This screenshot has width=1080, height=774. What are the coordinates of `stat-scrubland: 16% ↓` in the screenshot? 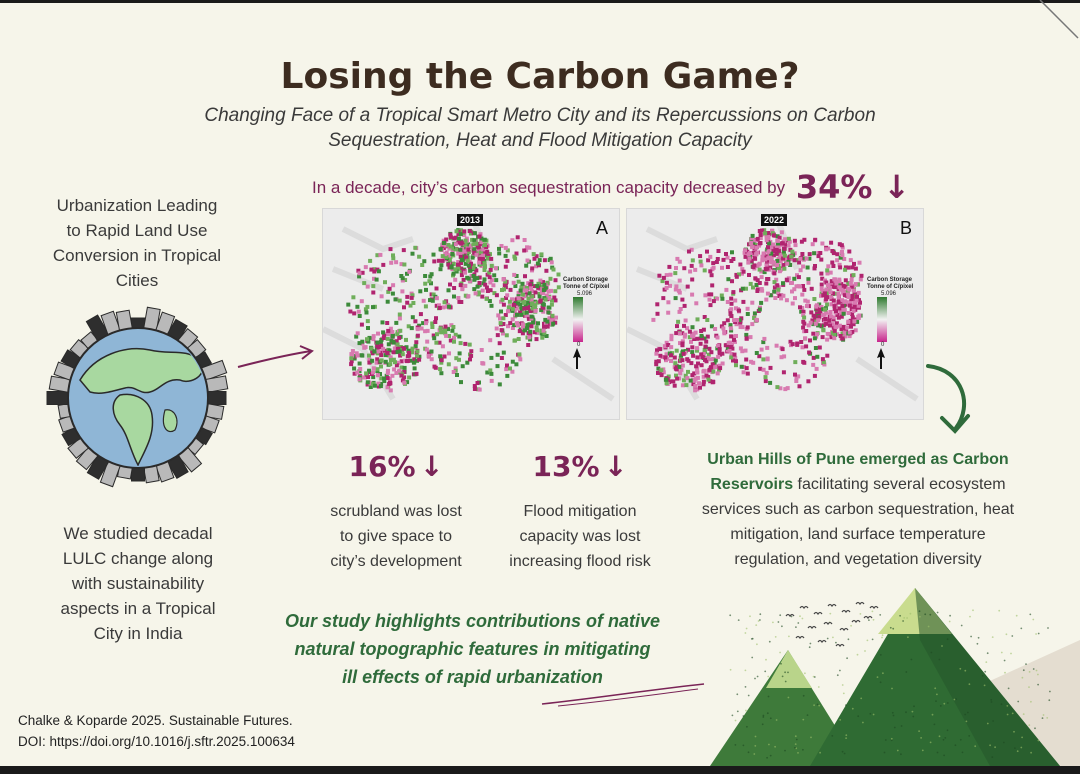 It's located at (396, 466).